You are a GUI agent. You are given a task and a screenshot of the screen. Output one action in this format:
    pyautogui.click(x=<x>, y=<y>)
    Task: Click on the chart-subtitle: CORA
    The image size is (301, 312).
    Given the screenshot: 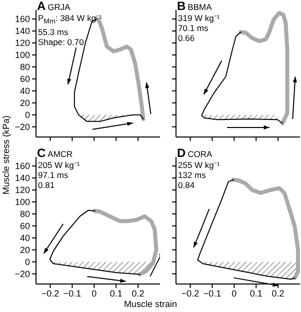 What is the action you would take?
    pyautogui.click(x=200, y=154)
    